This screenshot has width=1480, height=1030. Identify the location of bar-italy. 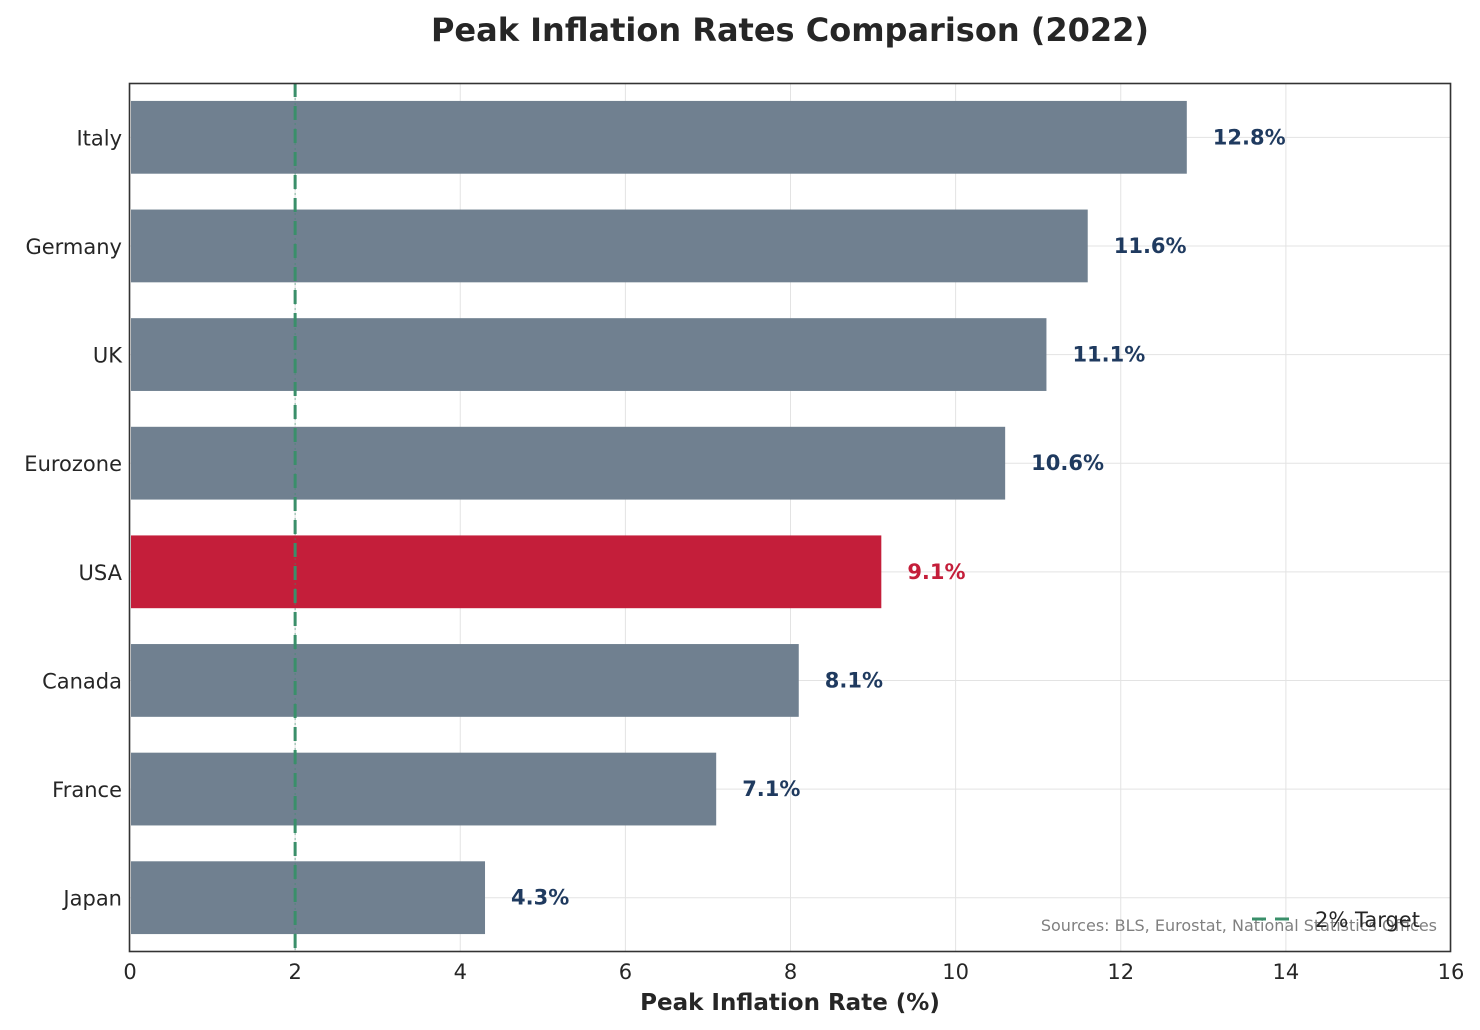
(659, 137).